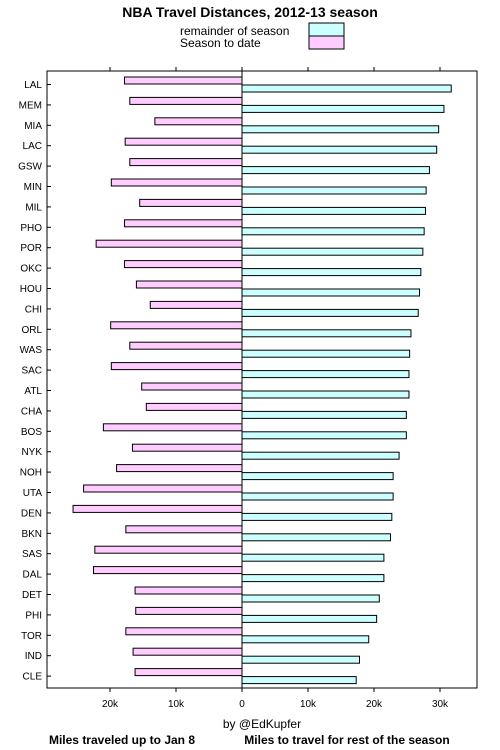 This screenshot has width=500, height=750. What do you see at coordinates (31, 269) in the screenshot?
I see `team-label-okc: OKC` at bounding box center [31, 269].